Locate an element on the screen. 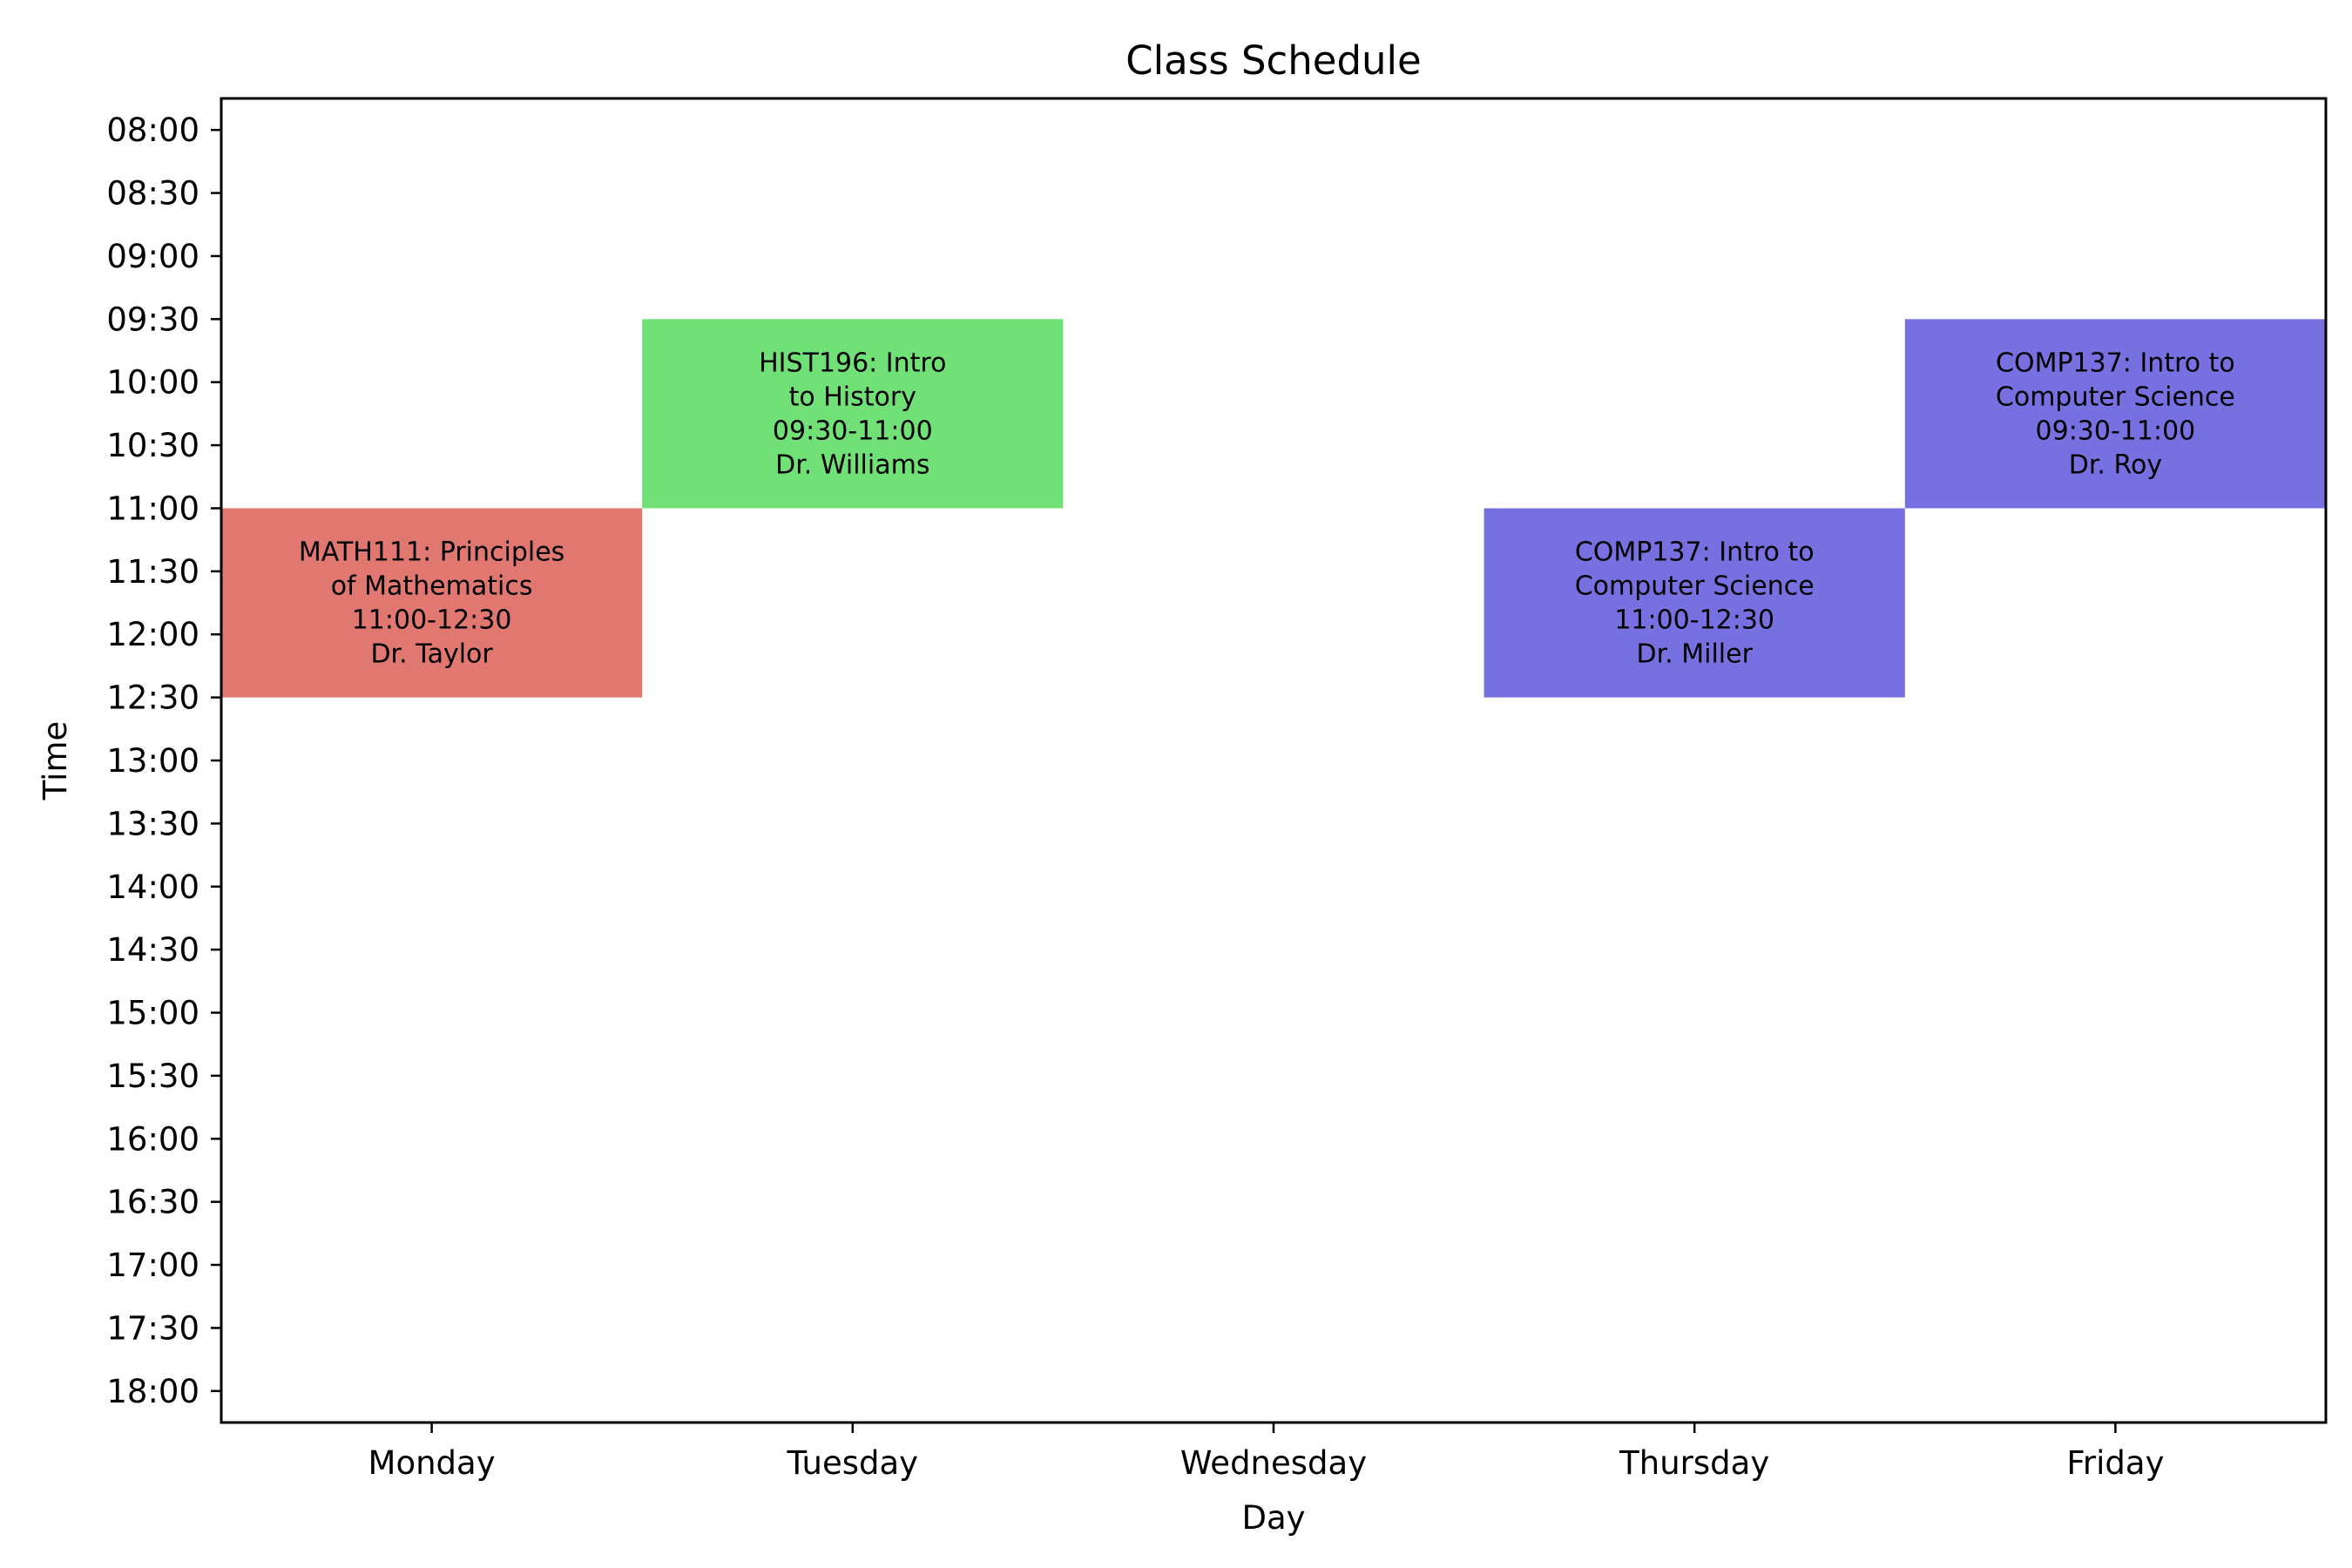 This screenshot has width=2352, height=1568. class-label-line: MATH111: Principles is located at coordinates (432, 552).